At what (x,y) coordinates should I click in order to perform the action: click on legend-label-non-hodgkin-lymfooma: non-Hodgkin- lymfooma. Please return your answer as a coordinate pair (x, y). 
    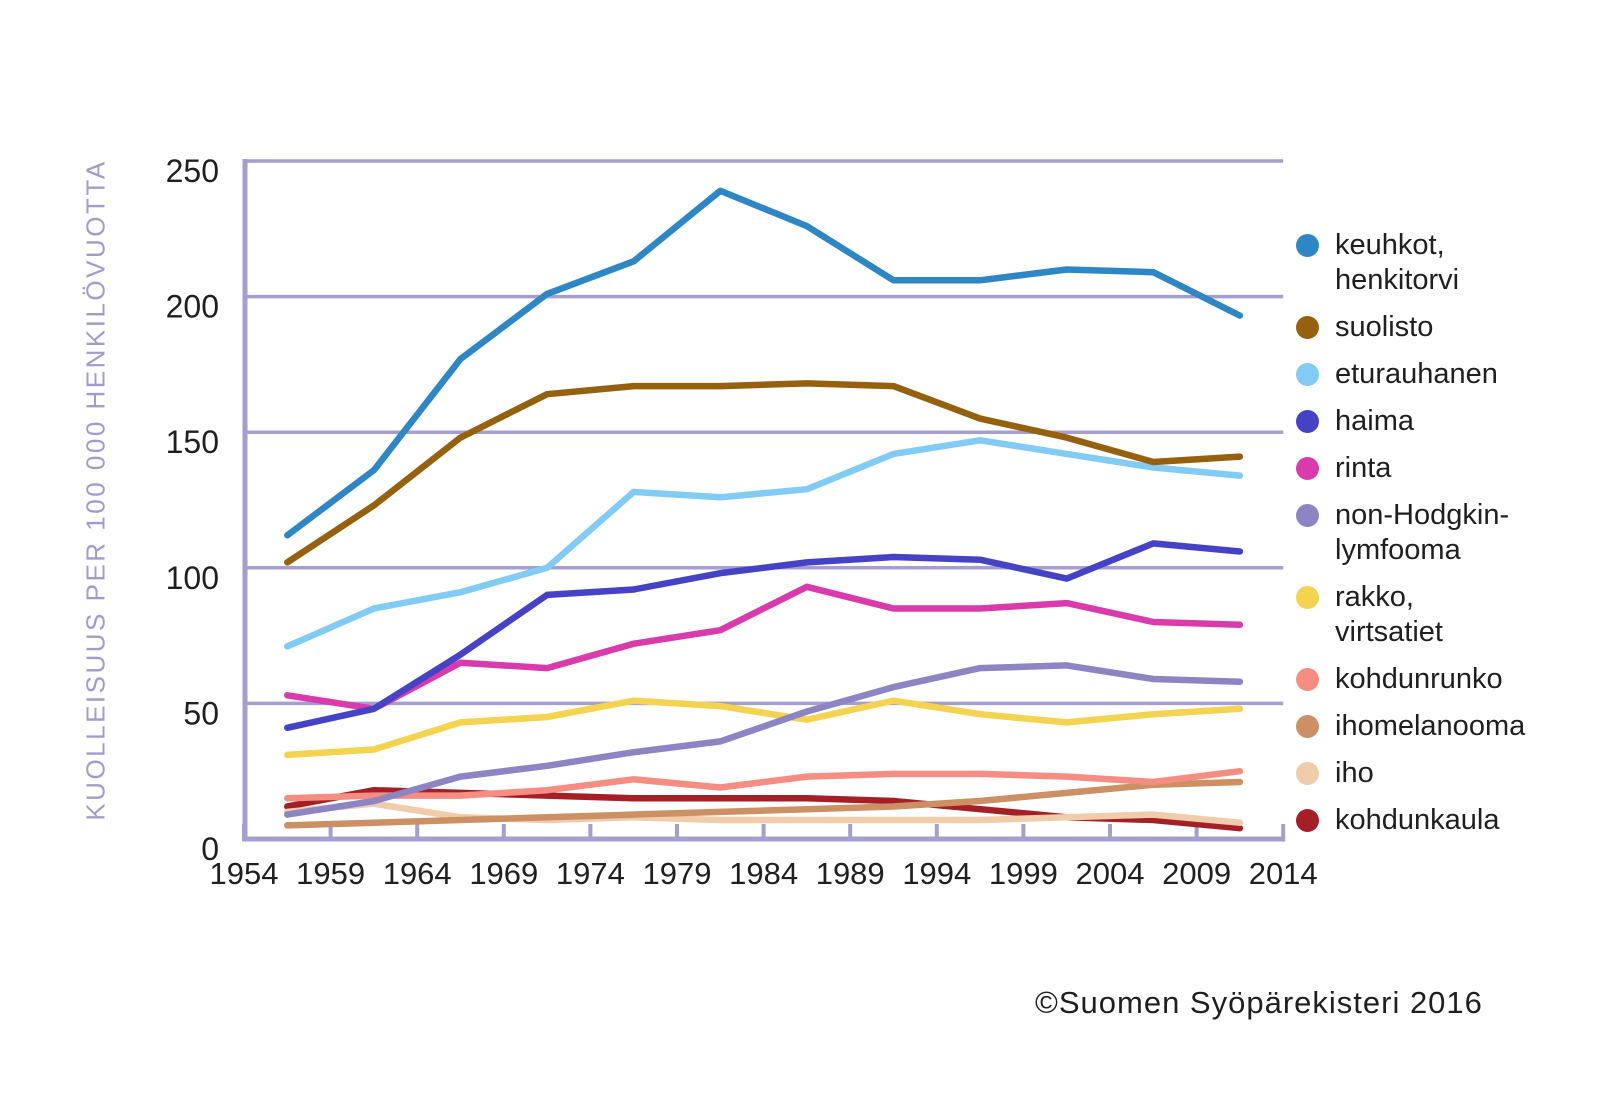
    Looking at the image, I should click on (1422, 532).